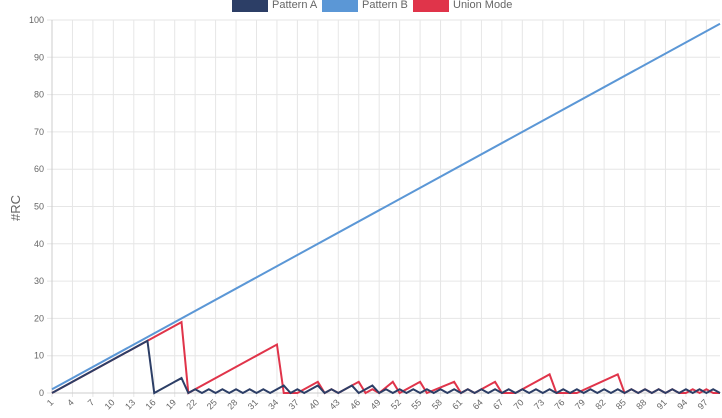  What do you see at coordinates (682, 404) in the screenshot?
I see `x-tick-label: 94` at bounding box center [682, 404].